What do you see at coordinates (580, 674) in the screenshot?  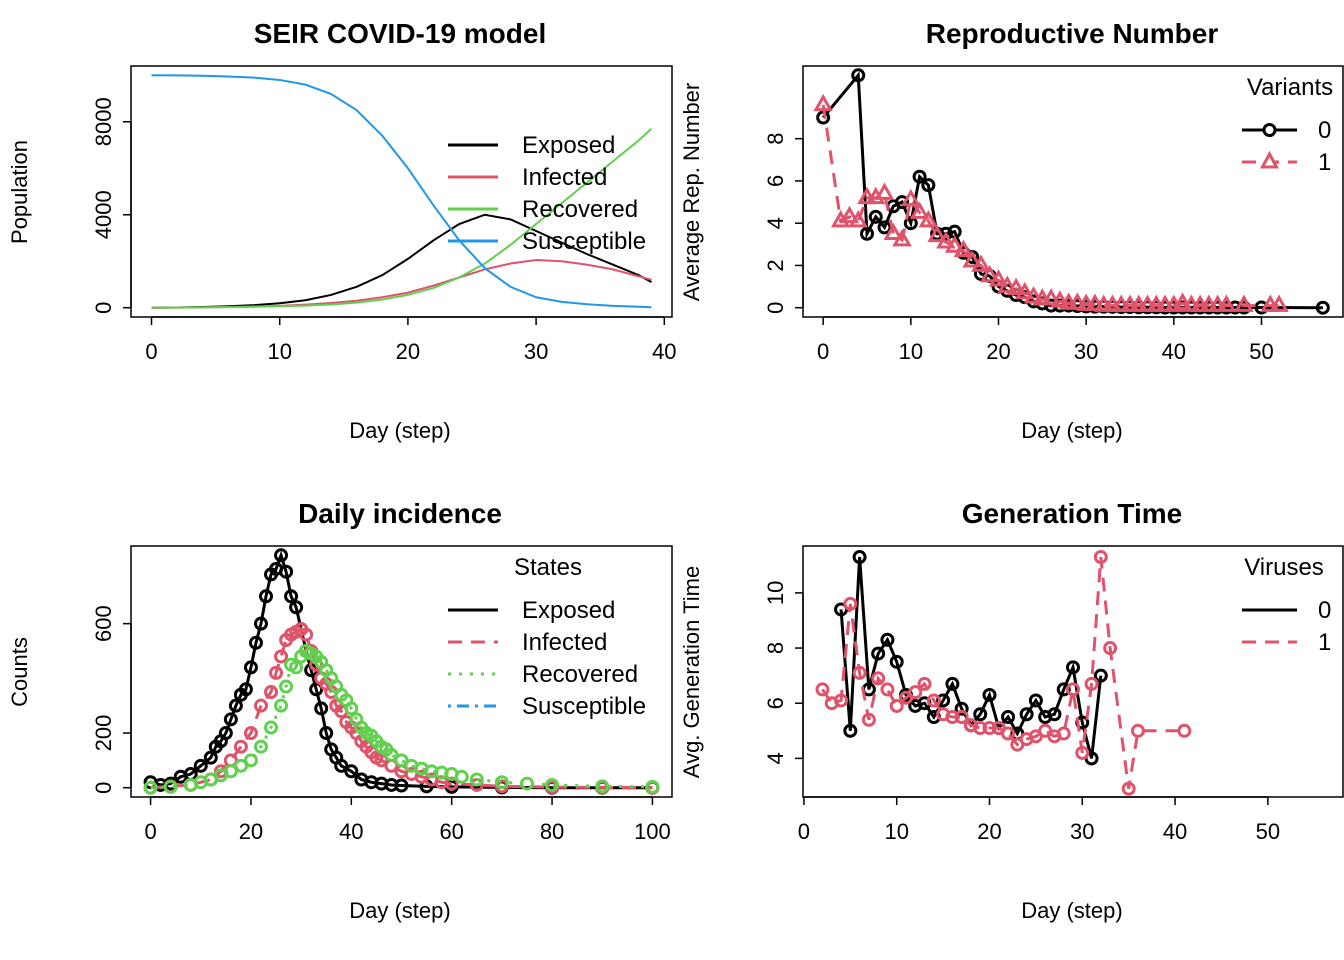 I see `legend-label: Recovered` at bounding box center [580, 674].